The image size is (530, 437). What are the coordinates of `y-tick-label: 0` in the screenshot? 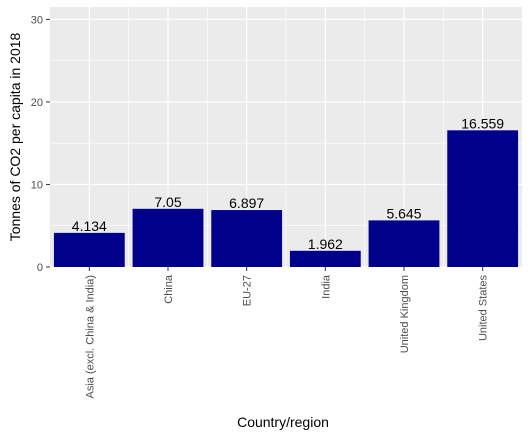 It's located at (40, 268).